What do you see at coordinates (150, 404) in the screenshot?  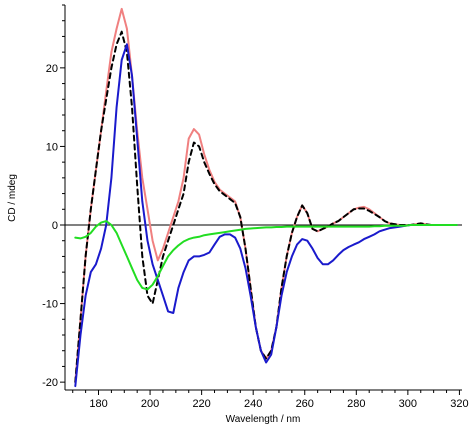 I see `x-tick-label: 200` at bounding box center [150, 404].